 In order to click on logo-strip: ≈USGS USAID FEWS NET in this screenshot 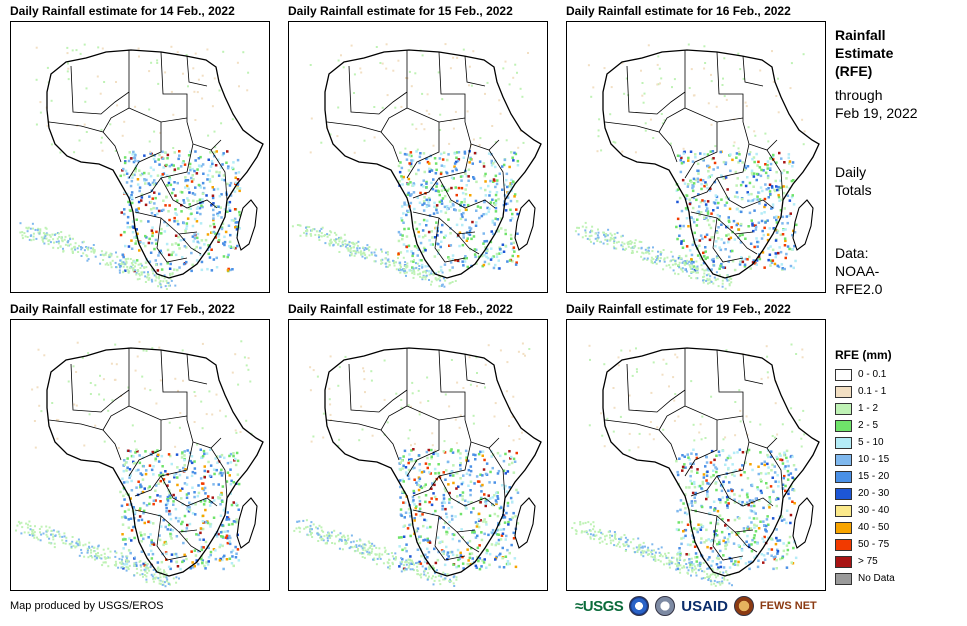, I will do `click(696, 606)`.